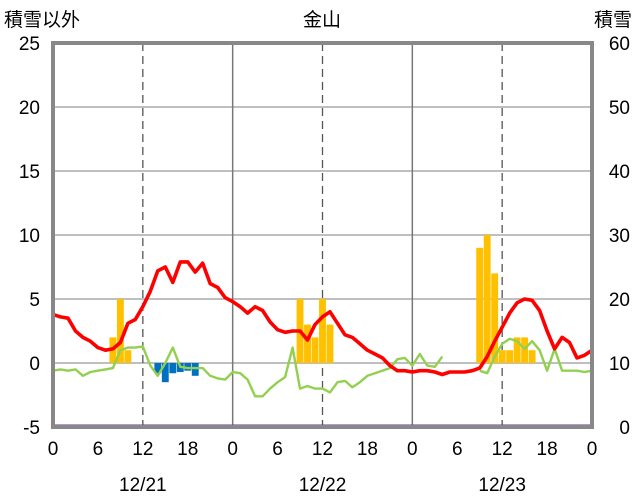 The width and height of the screenshot is (636, 501). I want to click on left-axis-ticks: -5 0 5 10 15 20 25, so click(29, 236).